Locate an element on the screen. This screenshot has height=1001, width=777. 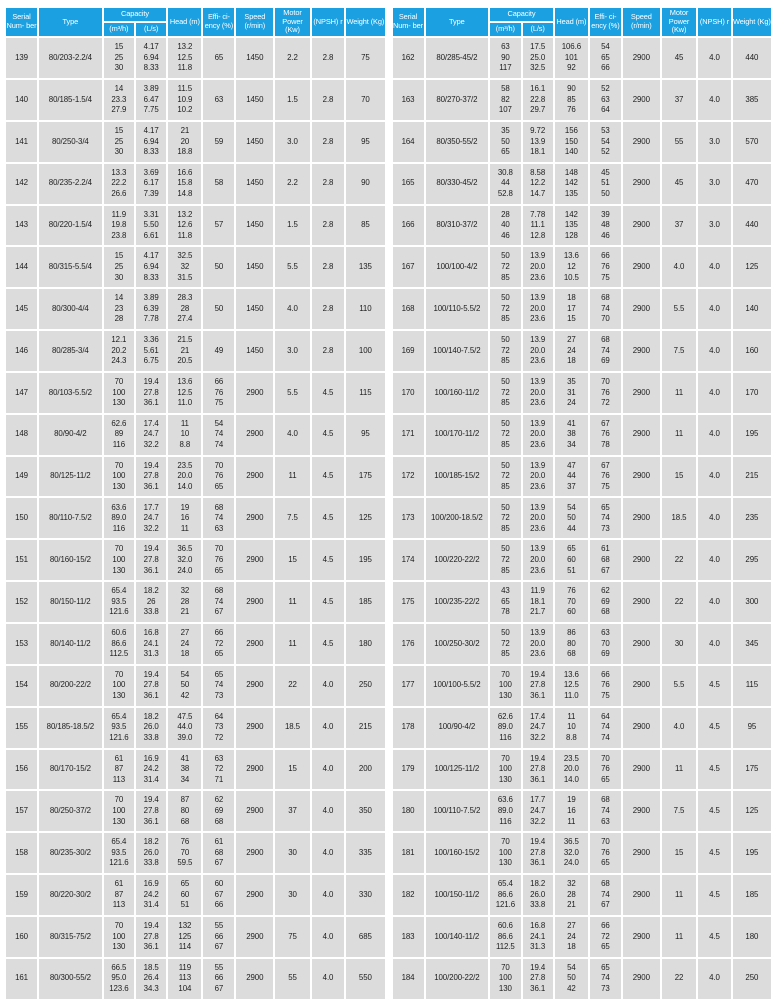
cell-head: 87 80 68 is located at coordinates (185, 811).